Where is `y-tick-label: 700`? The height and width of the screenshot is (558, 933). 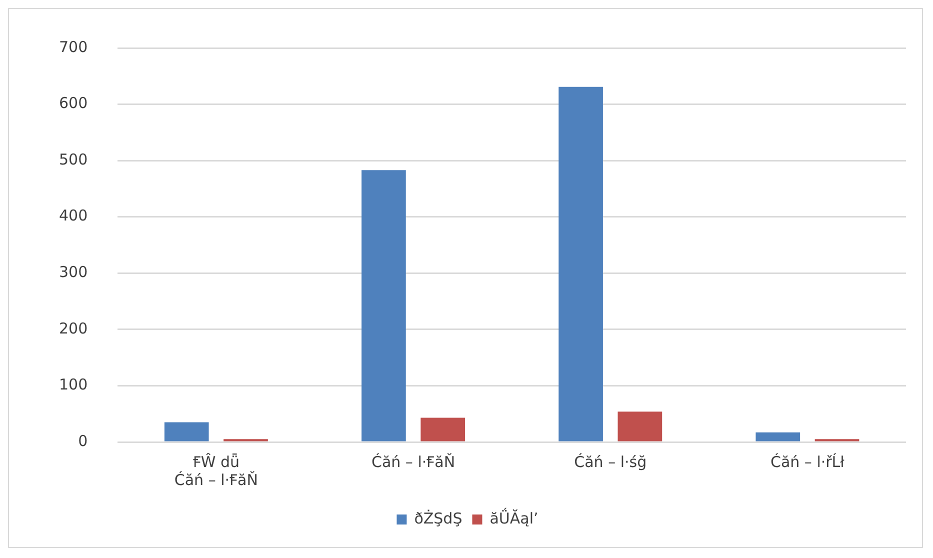 y-tick-label: 700 is located at coordinates (73, 47).